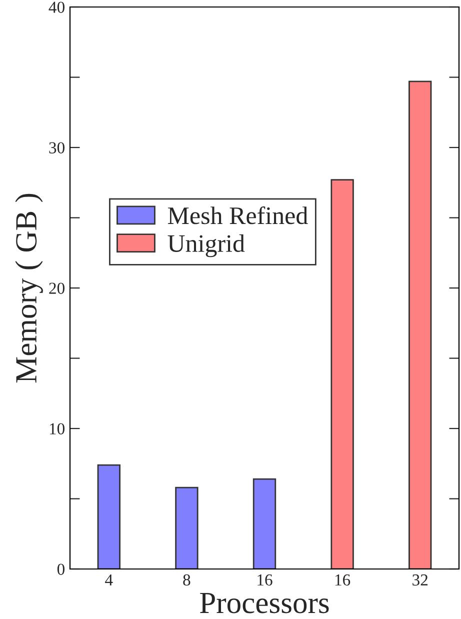  I want to click on legend-label: Mesh Refined, so click(238, 215).